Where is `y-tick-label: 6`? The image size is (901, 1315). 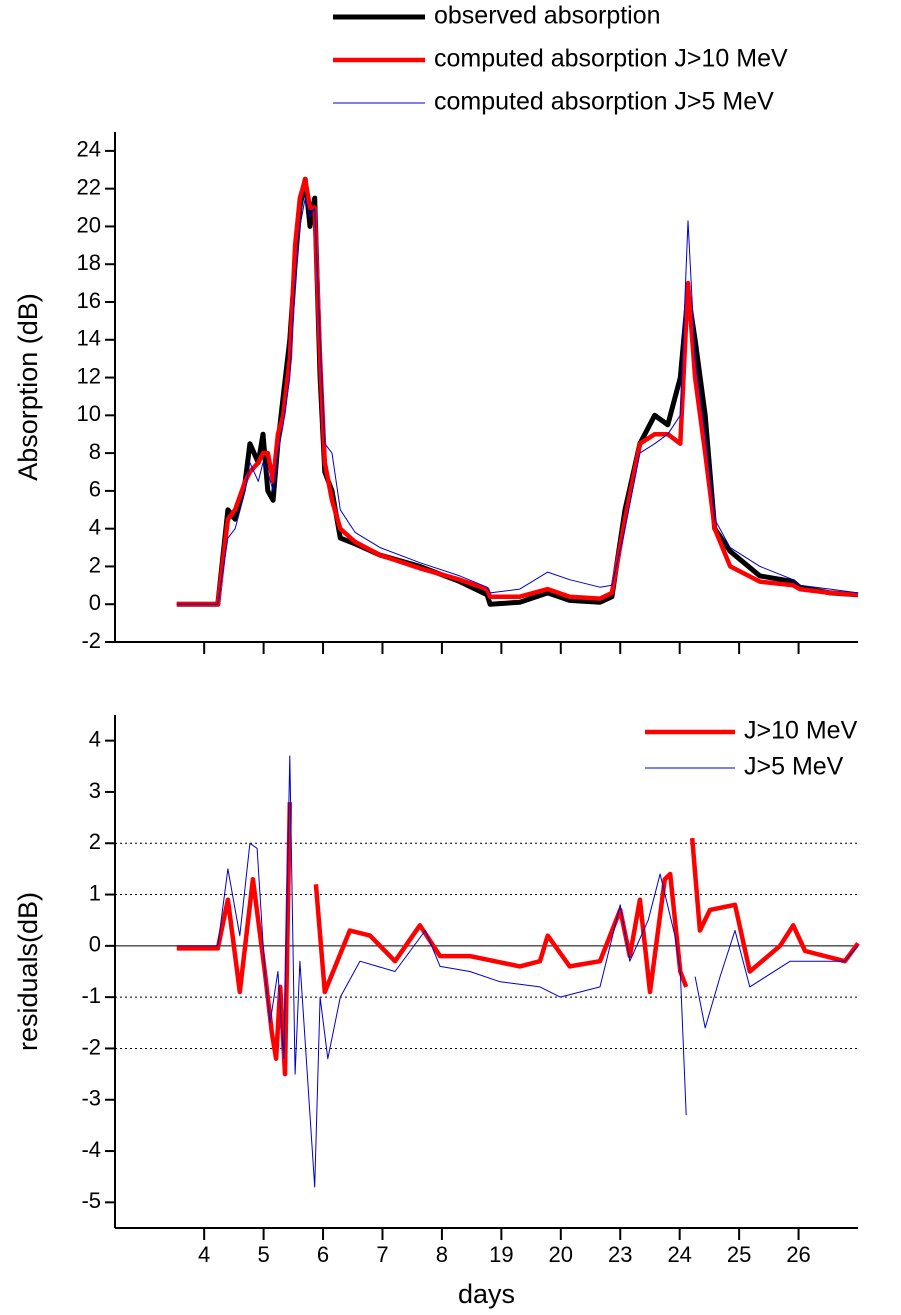
y-tick-label: 6 is located at coordinates (95, 489).